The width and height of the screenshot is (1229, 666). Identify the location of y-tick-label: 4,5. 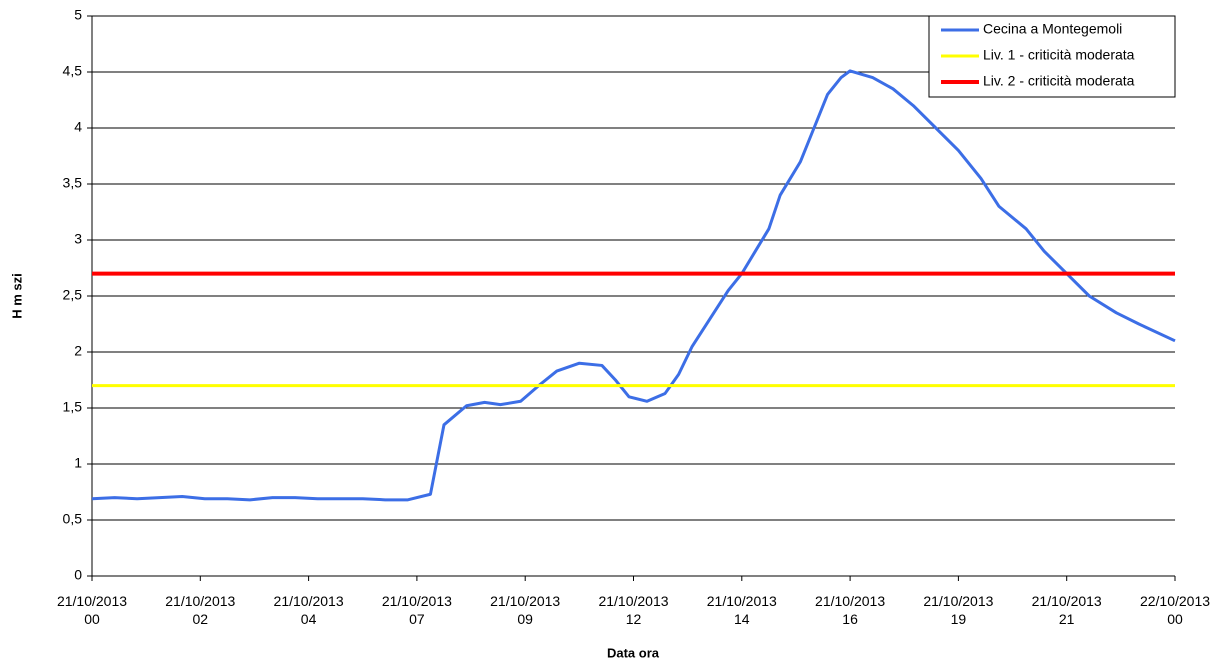
(73, 71).